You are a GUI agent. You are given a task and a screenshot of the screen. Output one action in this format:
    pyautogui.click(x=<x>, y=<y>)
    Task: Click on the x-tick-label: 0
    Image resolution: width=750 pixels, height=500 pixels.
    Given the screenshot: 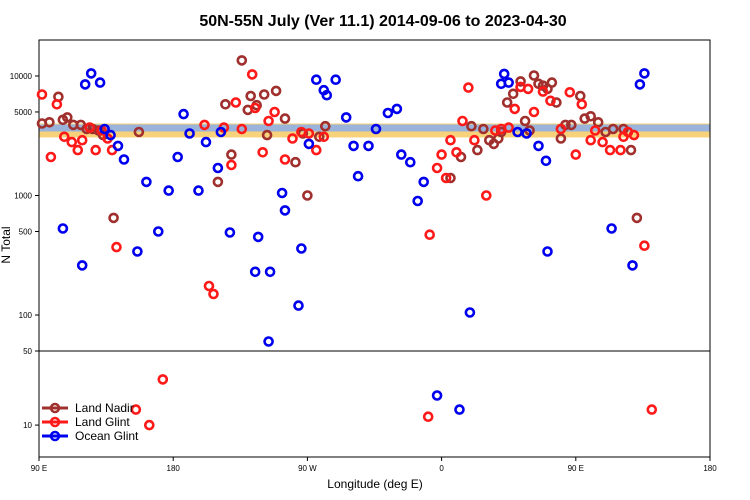 What is the action you would take?
    pyautogui.click(x=441, y=468)
    